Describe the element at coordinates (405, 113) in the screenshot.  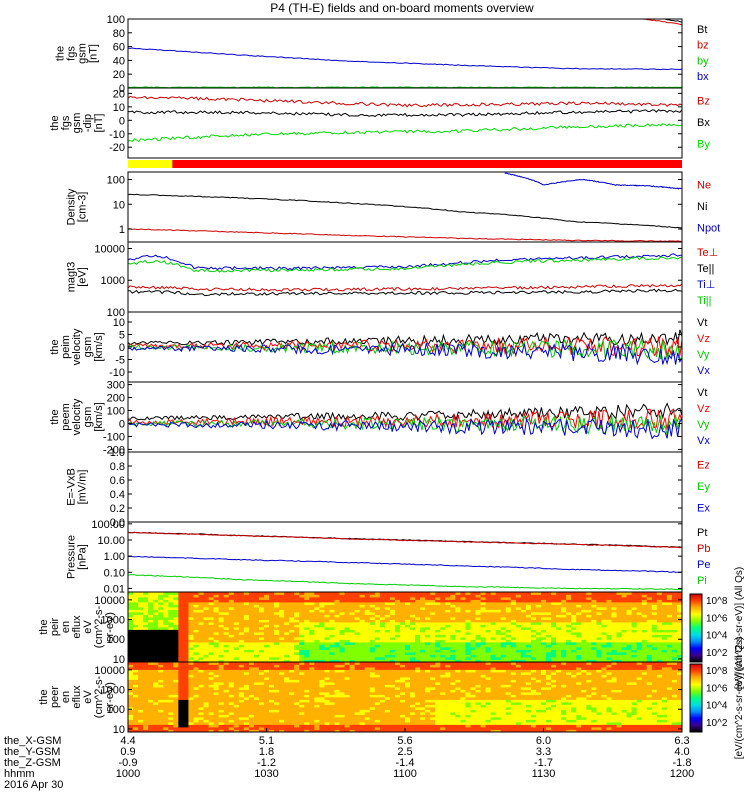
I see `series-line-Bx` at that location.